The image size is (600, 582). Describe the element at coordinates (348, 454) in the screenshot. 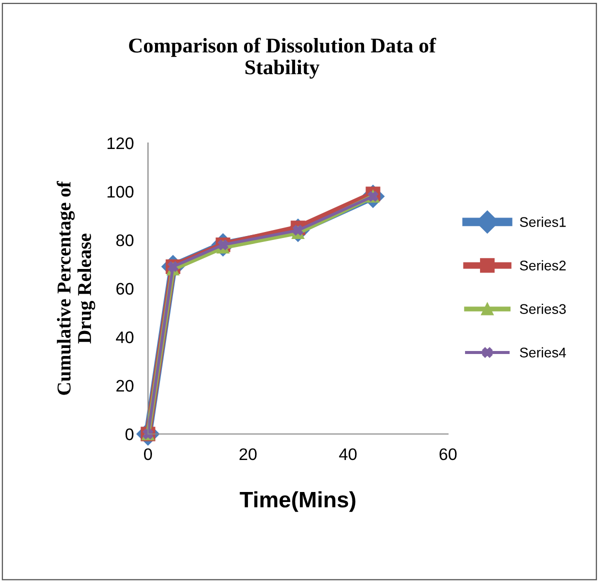

I see `x-tick-label: 40` at that location.